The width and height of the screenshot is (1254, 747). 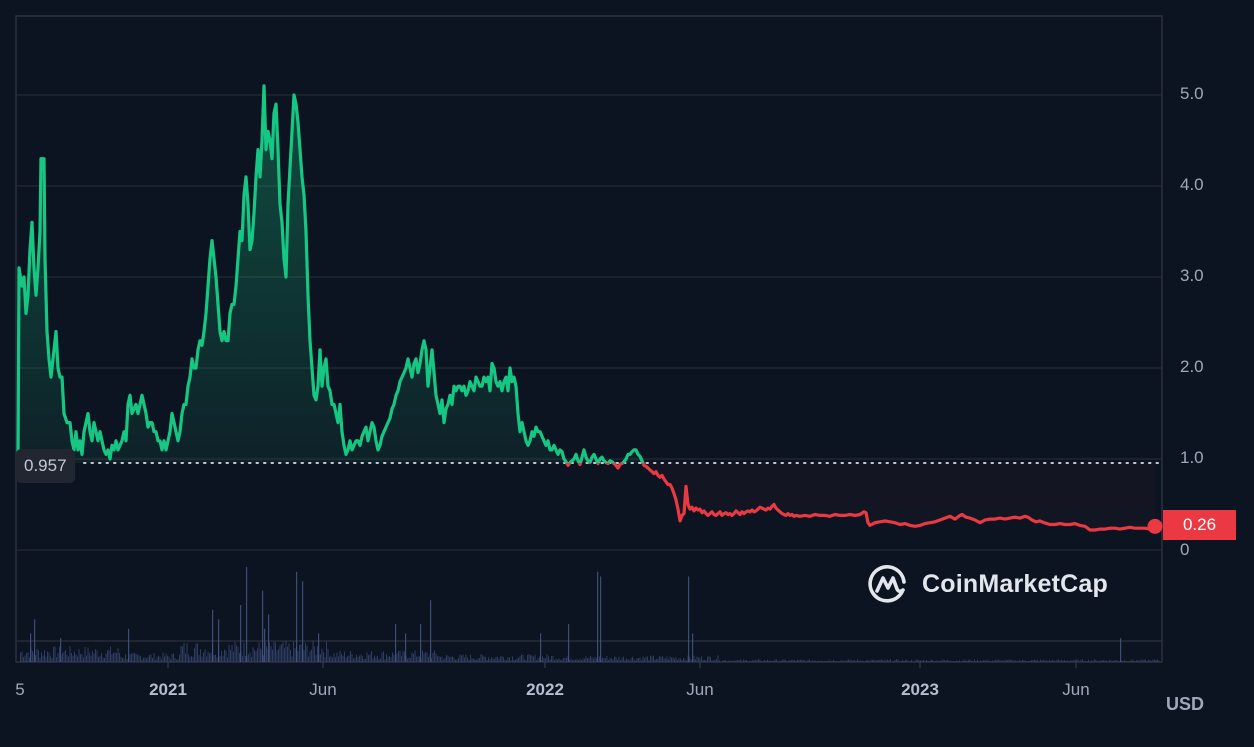 I want to click on volume-bars, so click(x=590, y=614).